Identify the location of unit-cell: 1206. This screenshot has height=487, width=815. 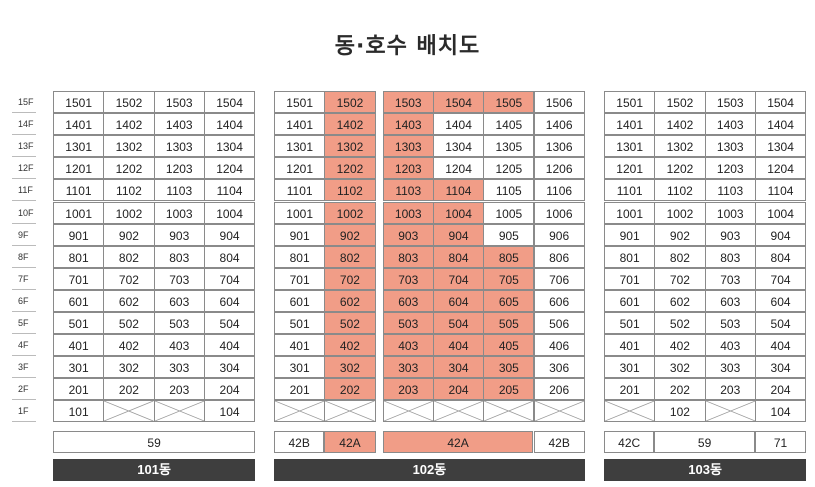
(559, 168).